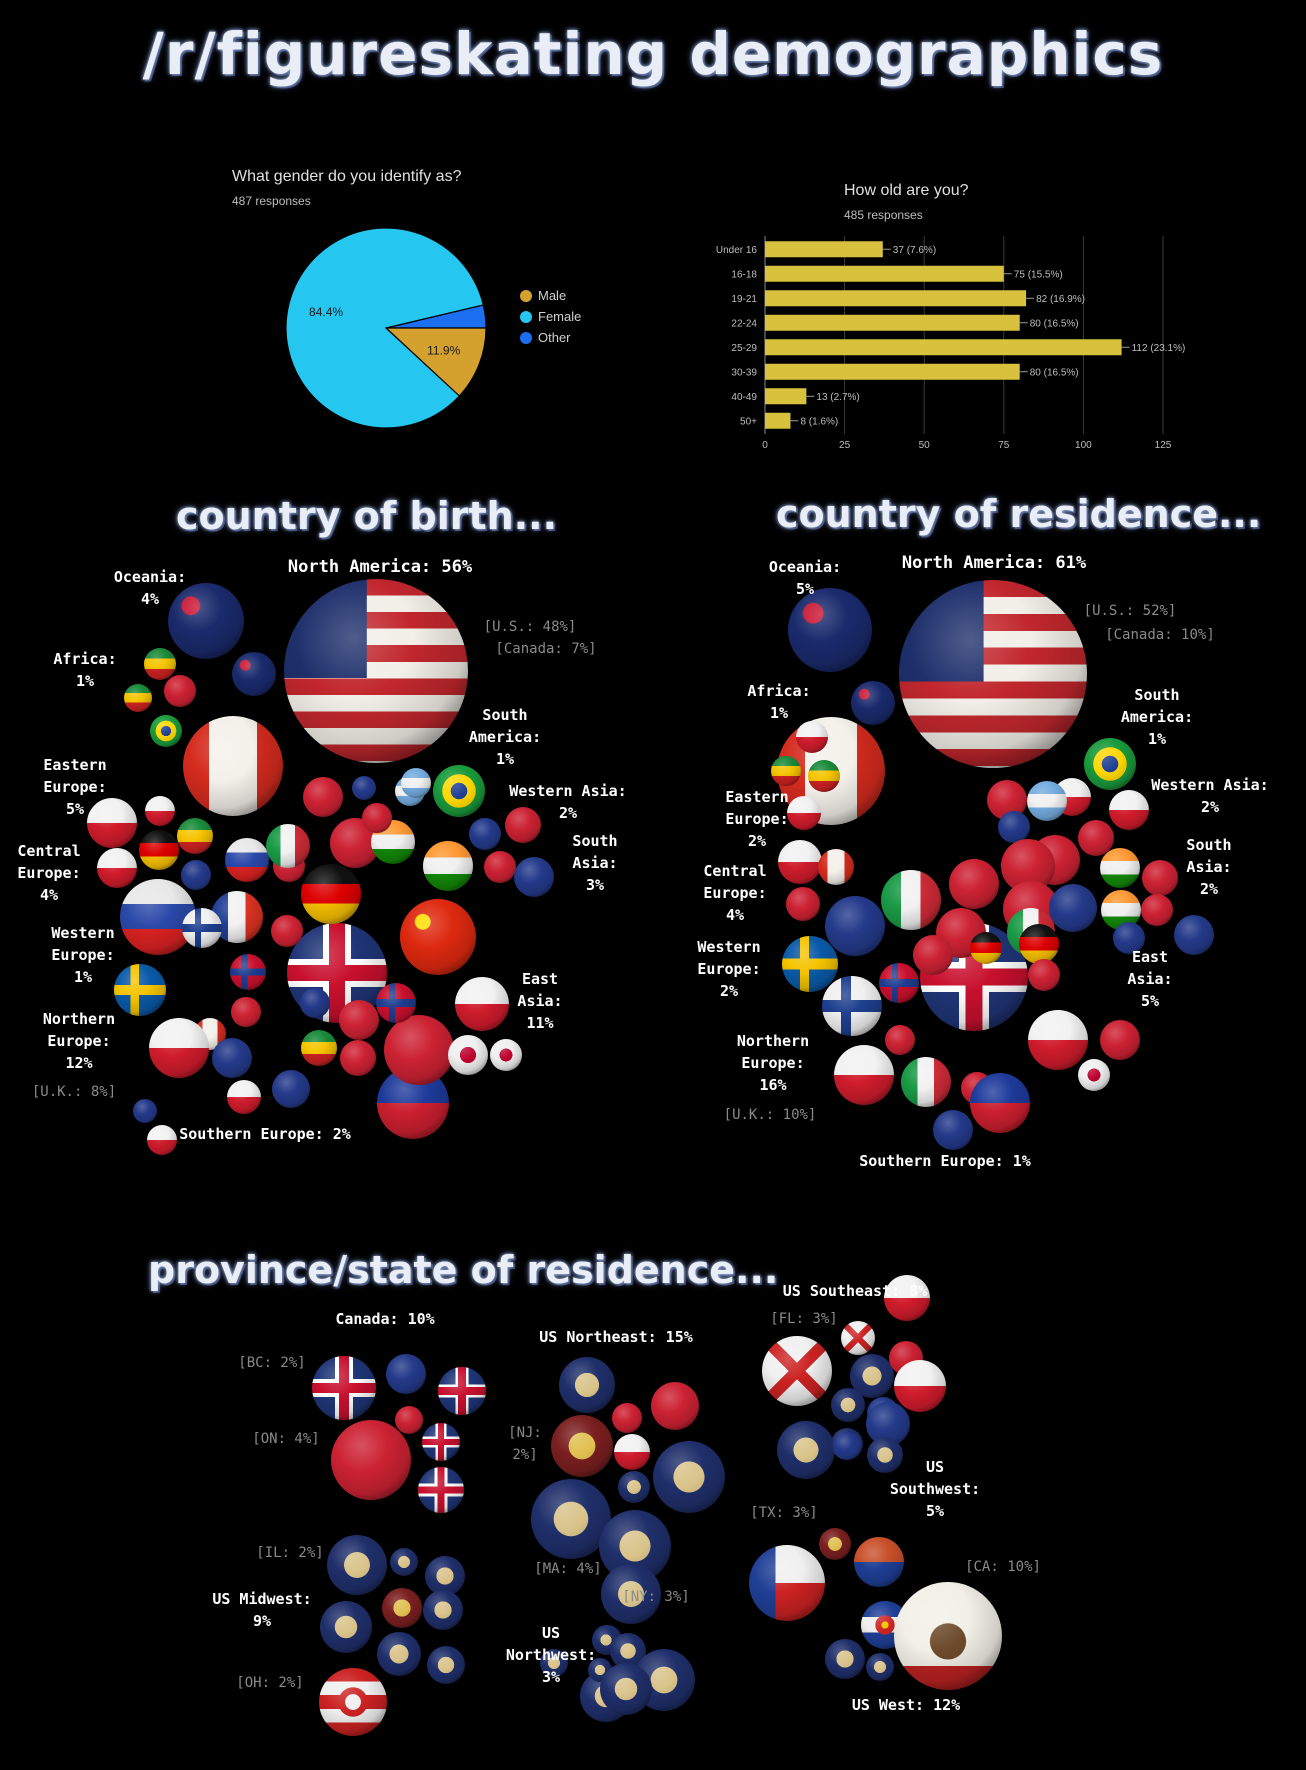 The image size is (1306, 1770). Describe the element at coordinates (845, 445) in the screenshot. I see `bar-x-tick: 25` at that location.